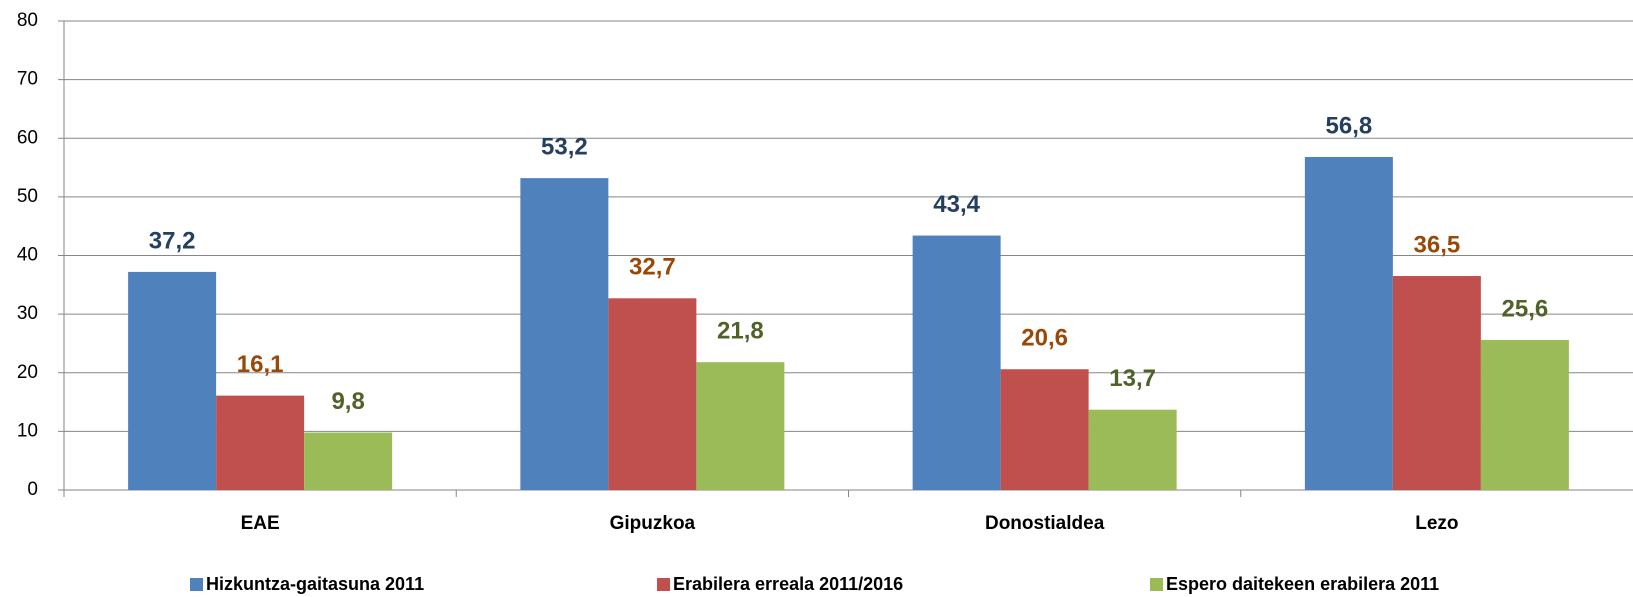 The width and height of the screenshot is (1633, 597). Describe the element at coordinates (260, 523) in the screenshot. I see `x-tick-label: EAE` at that location.